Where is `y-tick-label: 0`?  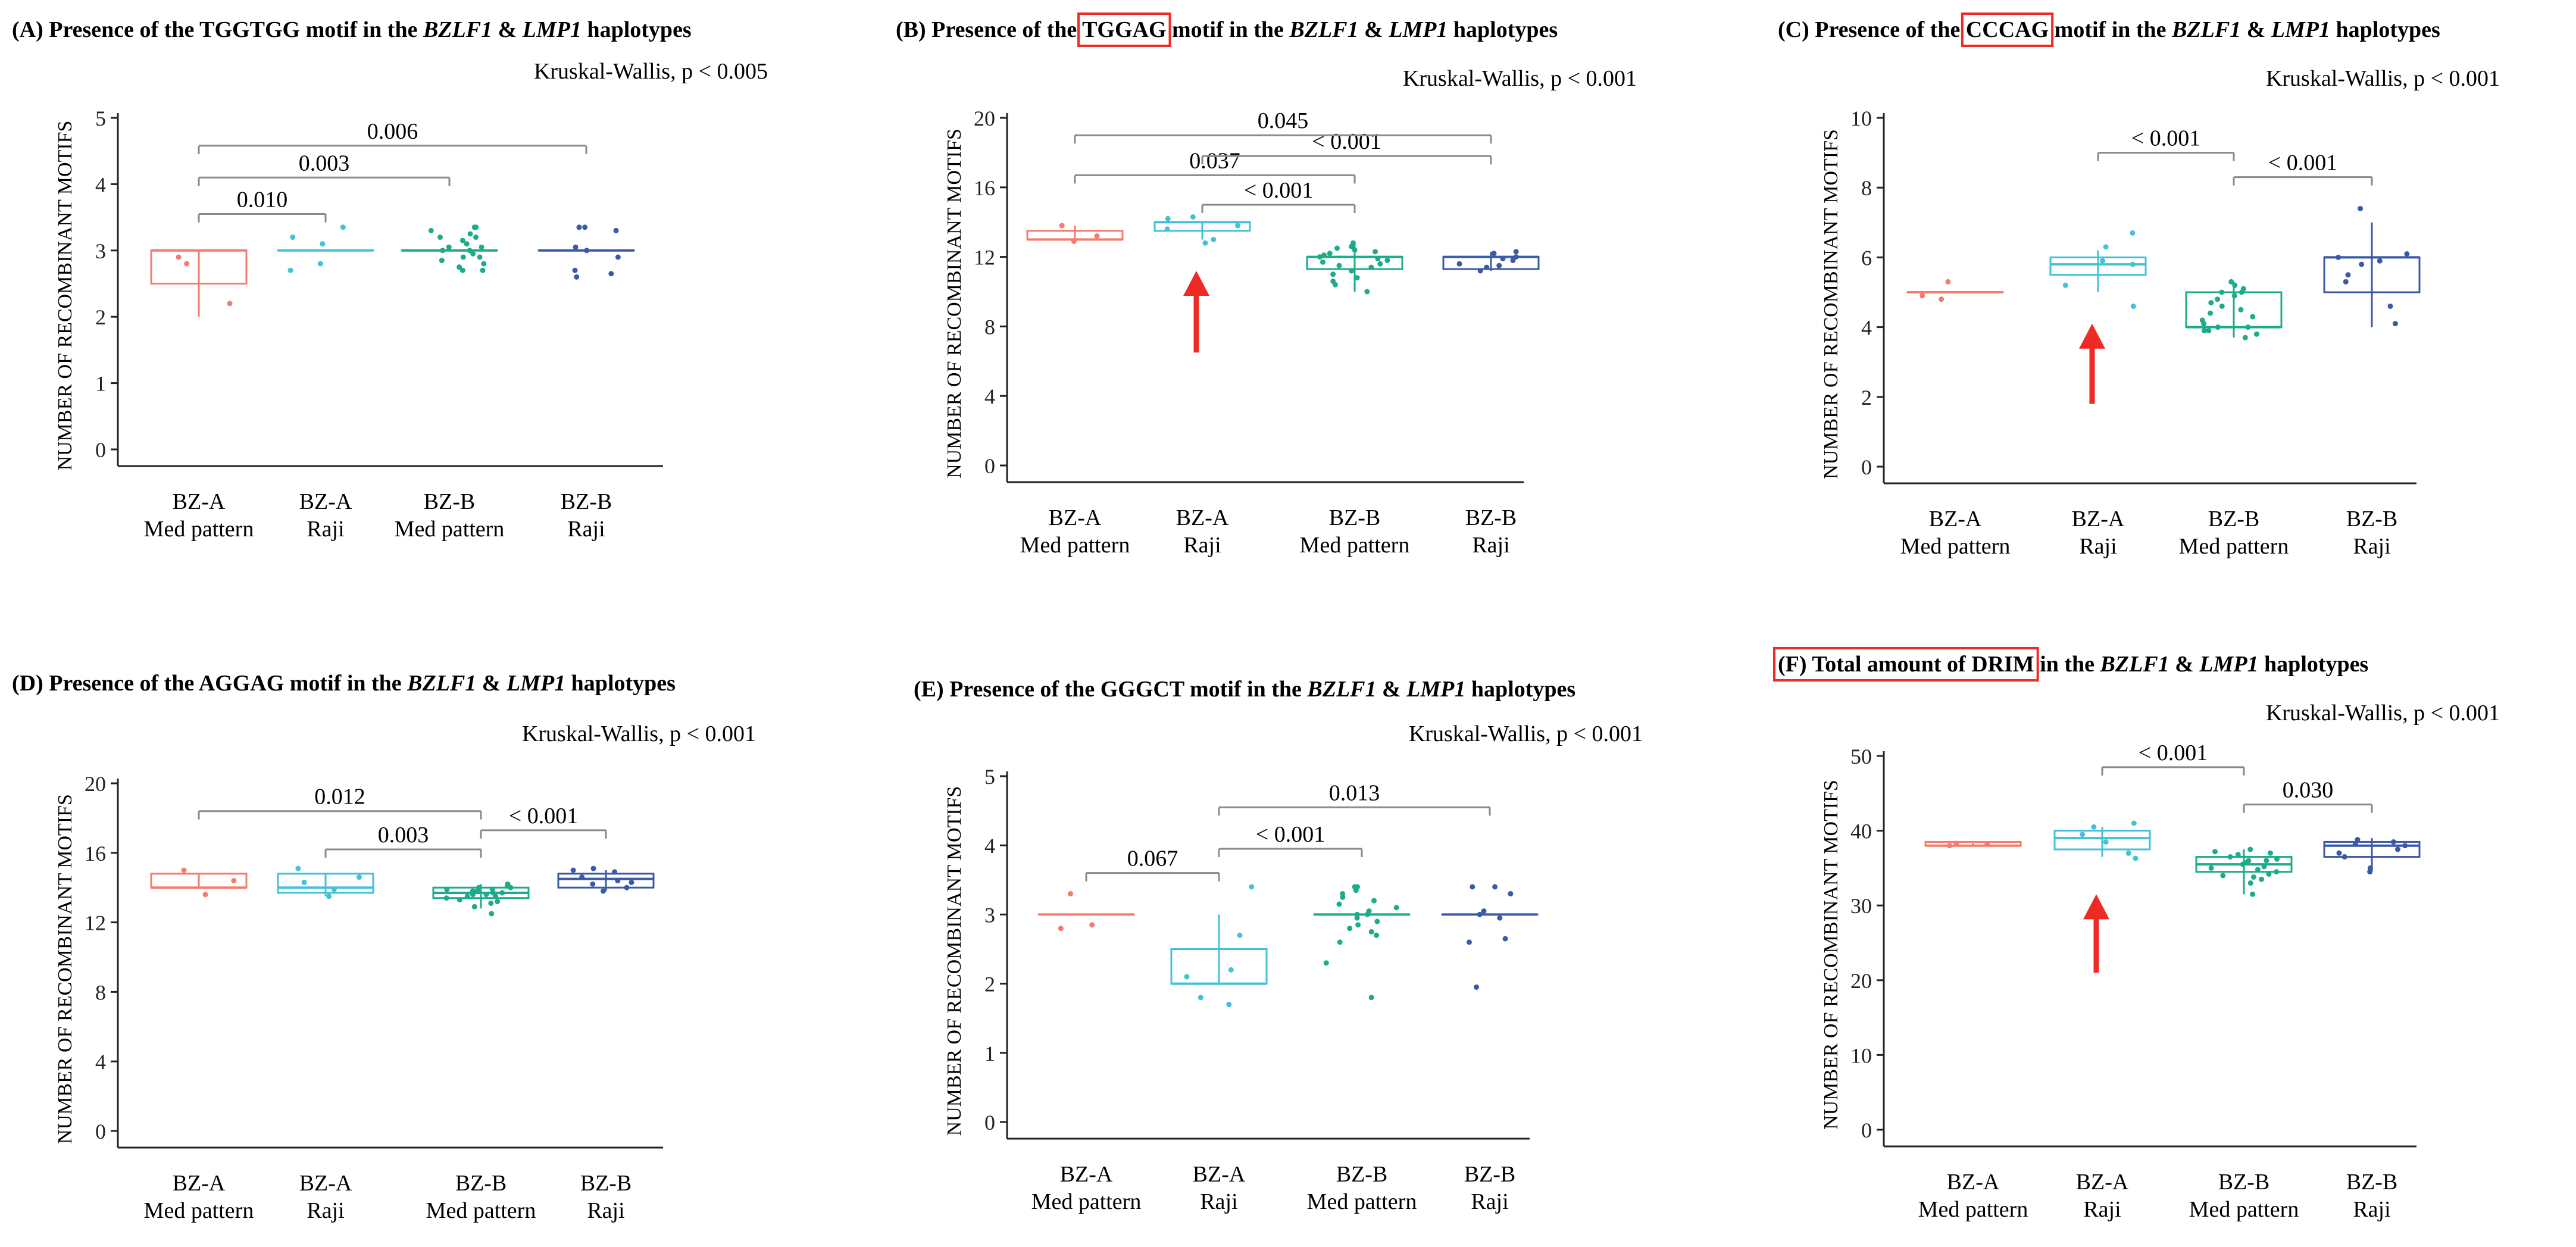
y-tick-label: 0 is located at coordinates (989, 466).